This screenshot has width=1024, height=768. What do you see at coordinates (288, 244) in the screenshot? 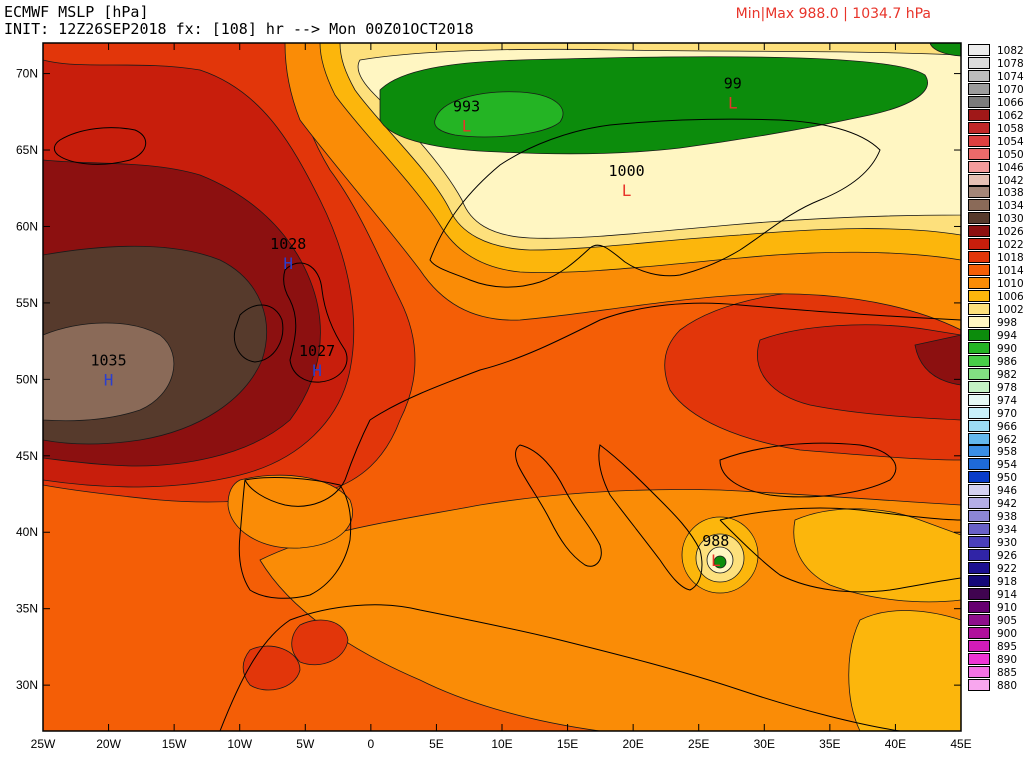
I see `pressure-value-label: 1028` at bounding box center [288, 244].